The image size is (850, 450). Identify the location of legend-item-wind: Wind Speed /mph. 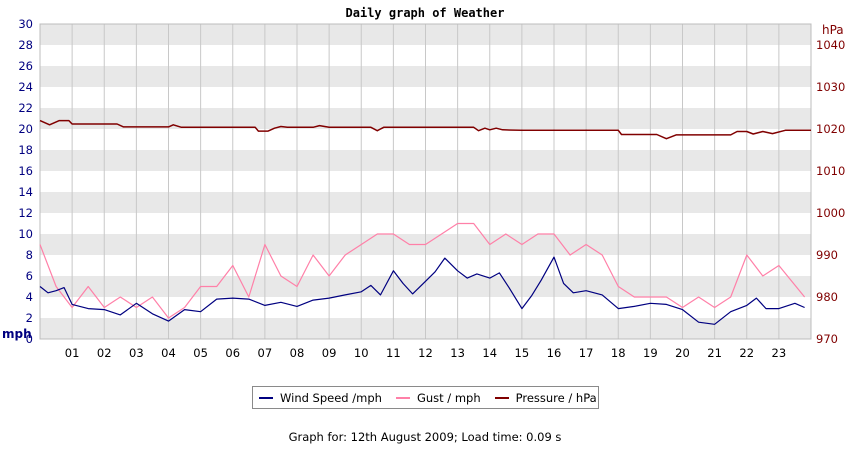
(320, 398).